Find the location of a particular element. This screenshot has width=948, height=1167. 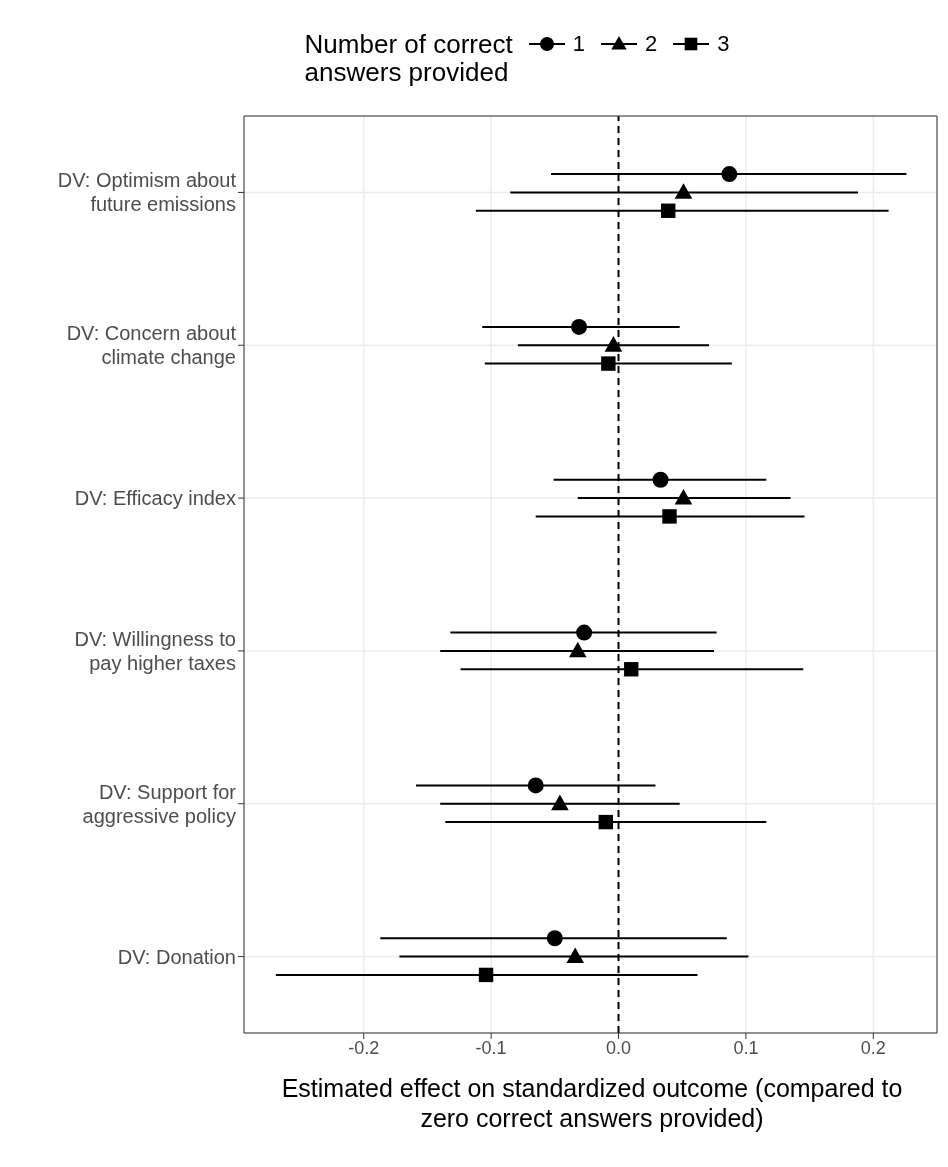

y-tick-label: DV: Support for aggressive policy is located at coordinates (159, 803).